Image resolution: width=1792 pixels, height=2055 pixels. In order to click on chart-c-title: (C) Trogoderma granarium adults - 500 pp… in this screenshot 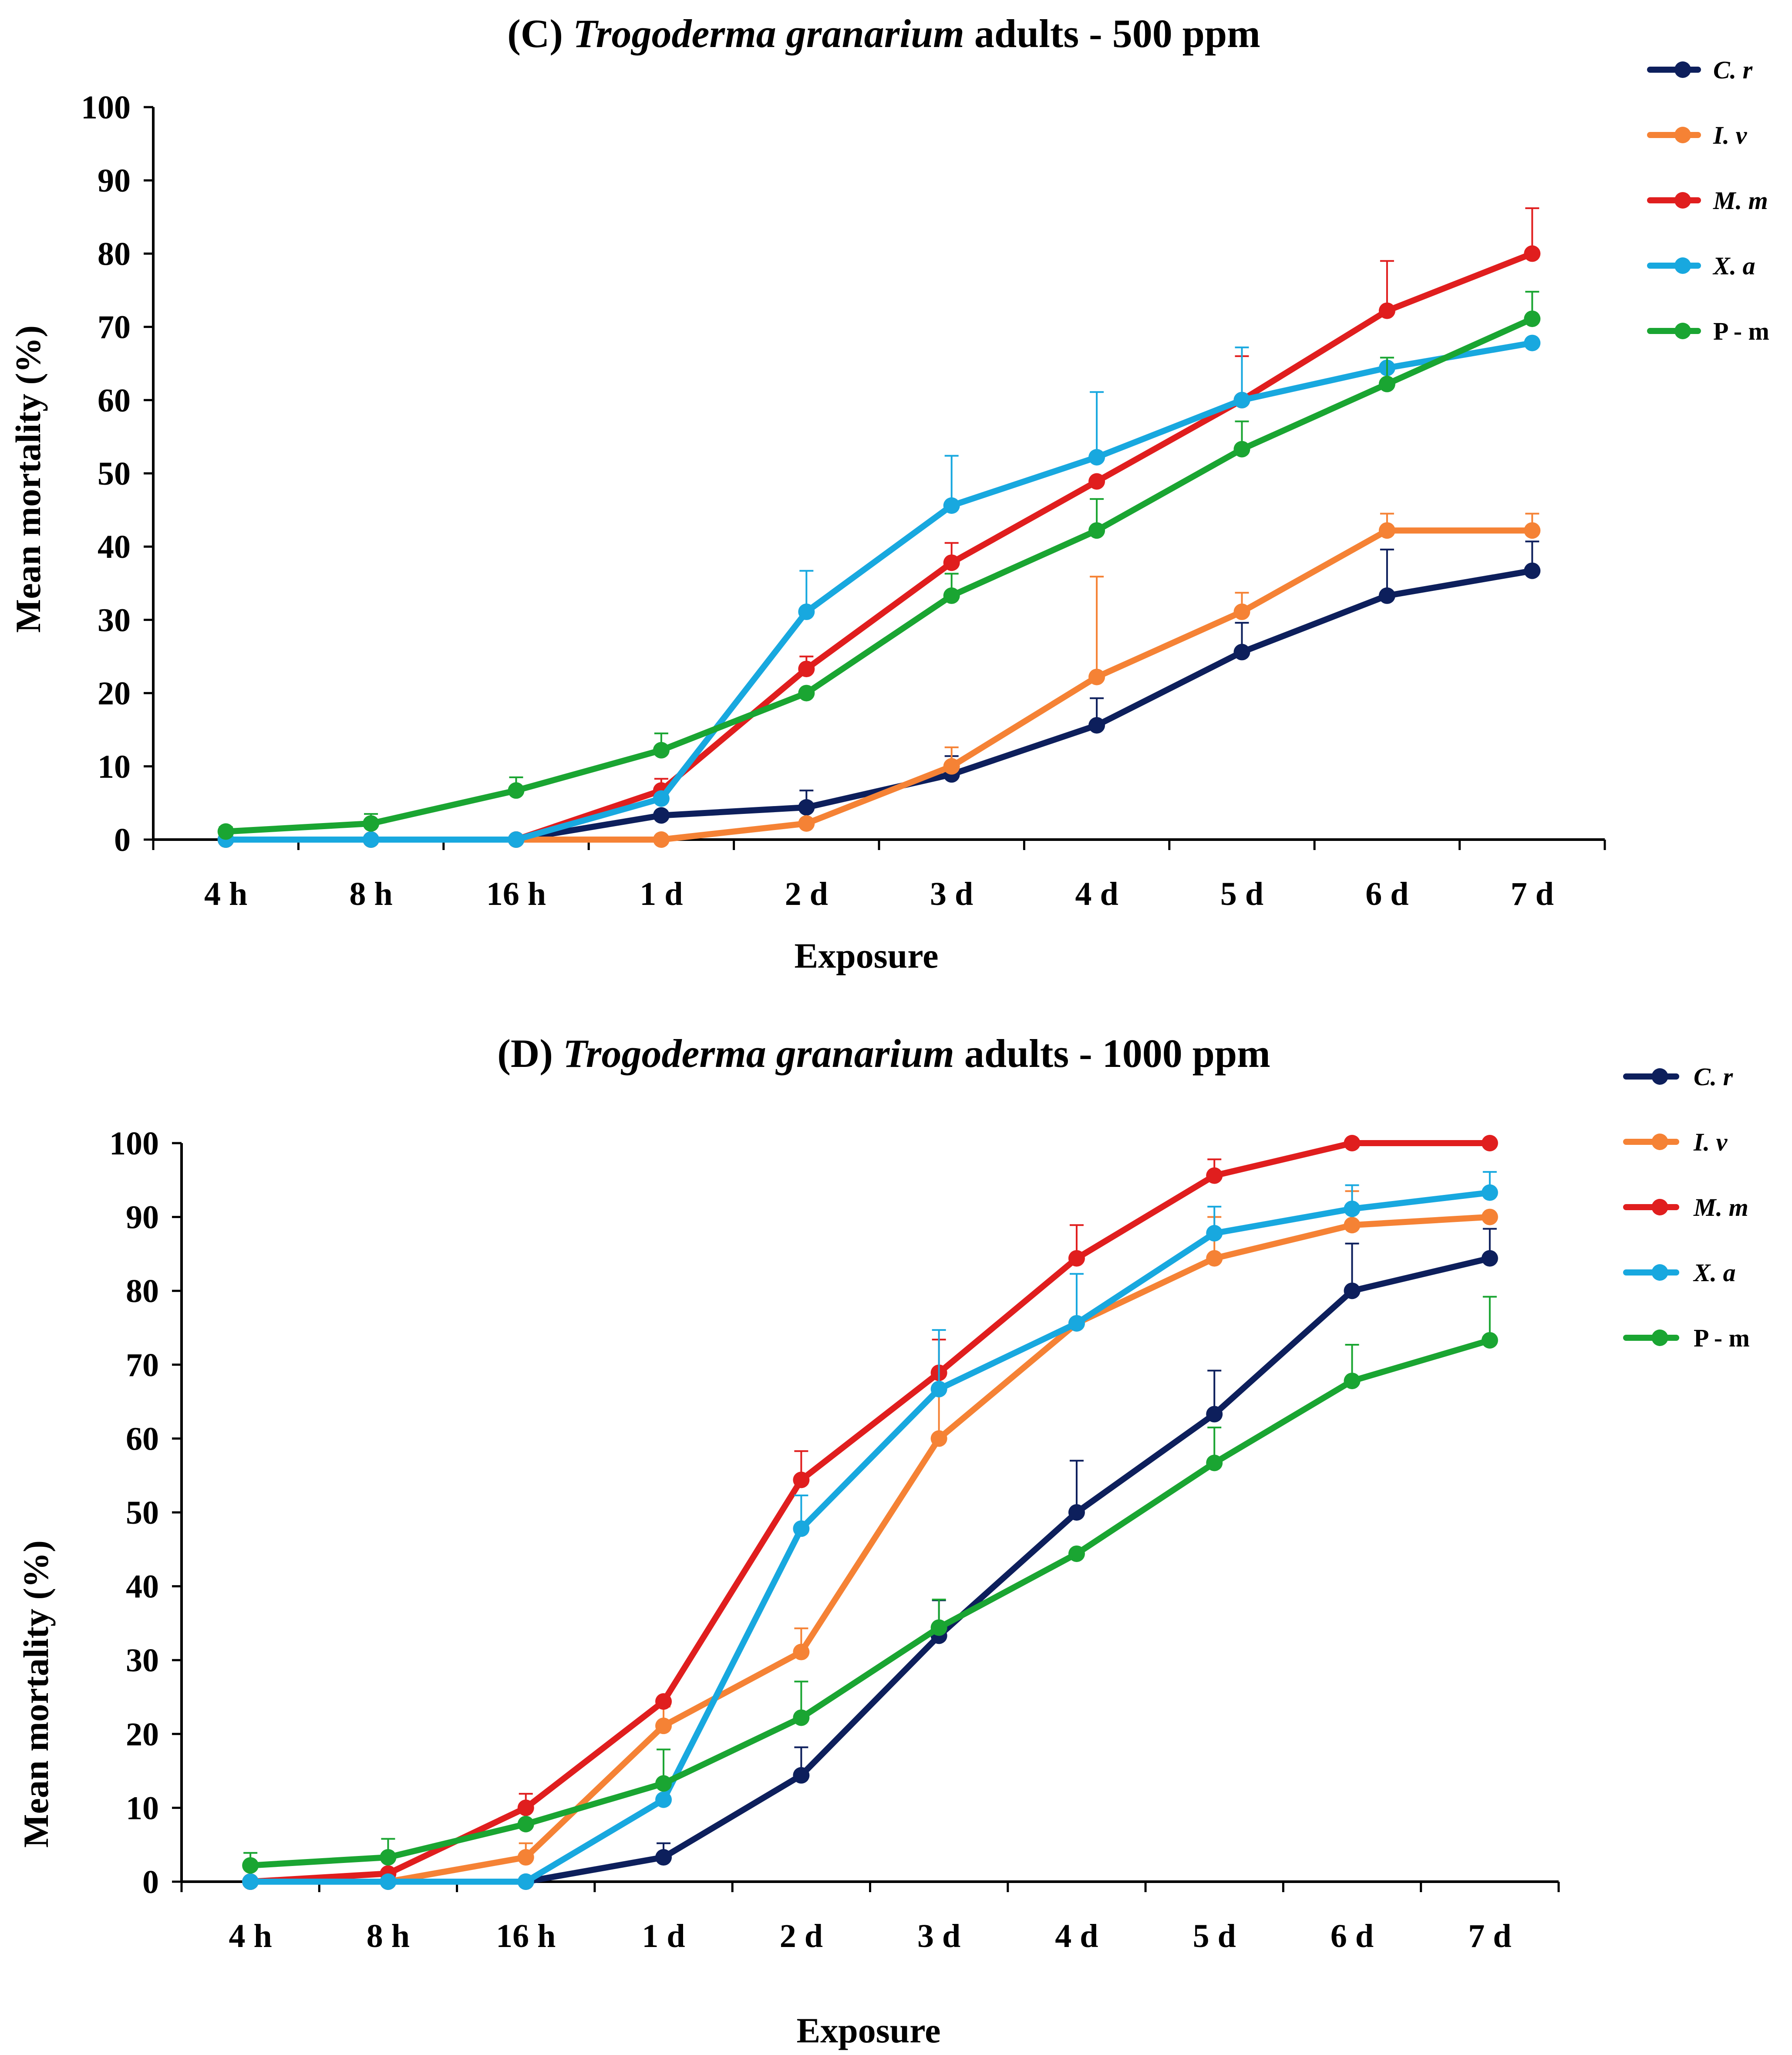, I will do `click(883, 33)`.